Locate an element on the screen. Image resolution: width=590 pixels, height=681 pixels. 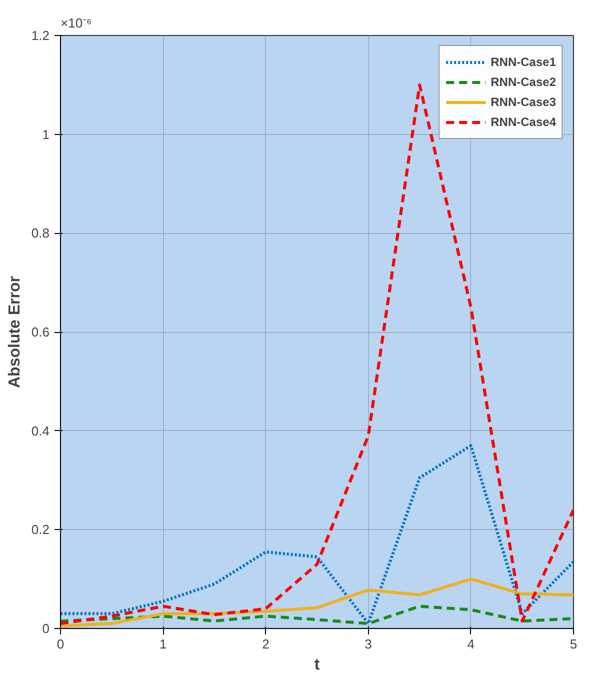
legend-label: RNN-Case4 is located at coordinates (523, 122).